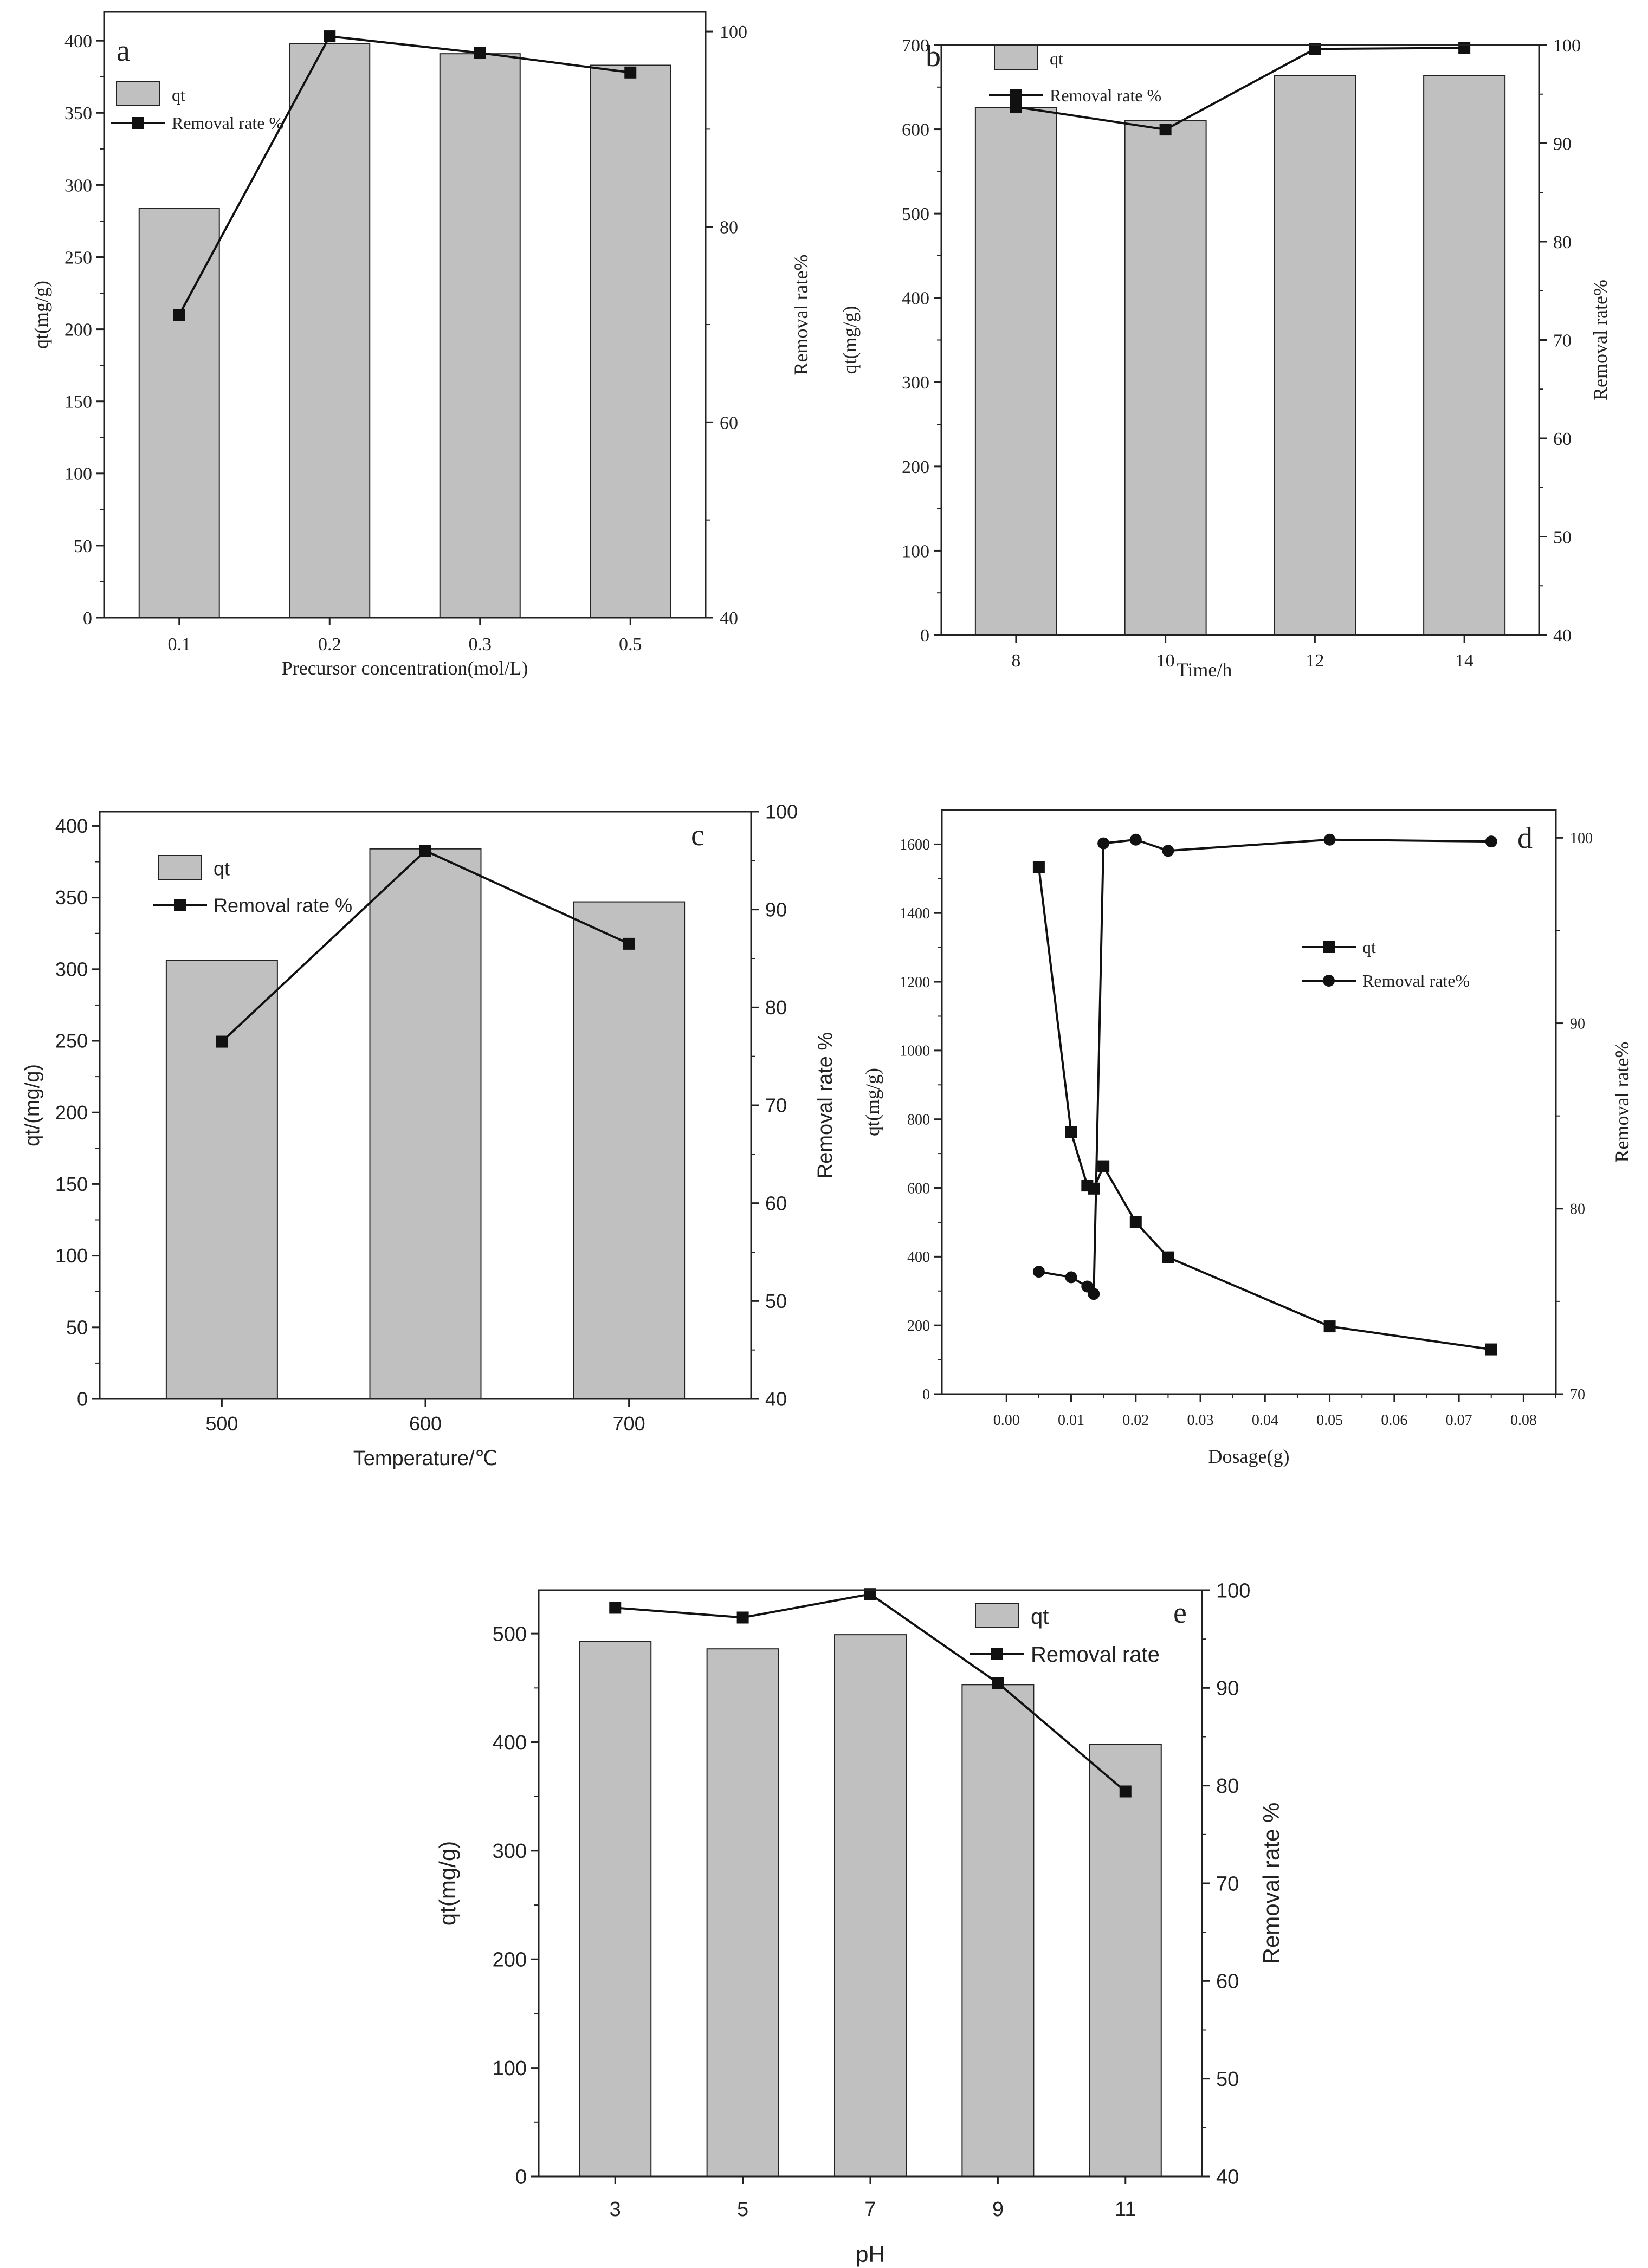 Image resolution: width=1648 pixels, height=2268 pixels. I want to click on y-tick-label: 250, so click(78, 258).